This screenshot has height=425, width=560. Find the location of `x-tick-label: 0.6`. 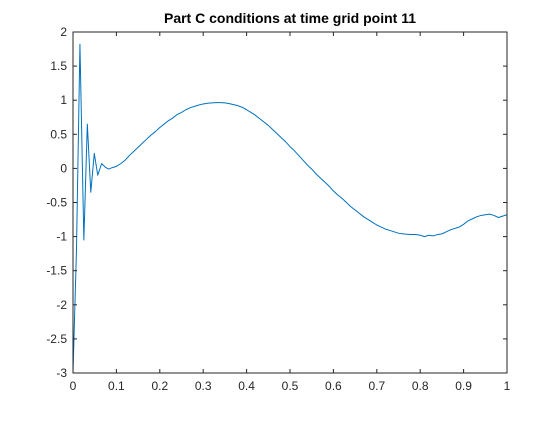

x-tick-label: 0.6 is located at coordinates (333, 386).